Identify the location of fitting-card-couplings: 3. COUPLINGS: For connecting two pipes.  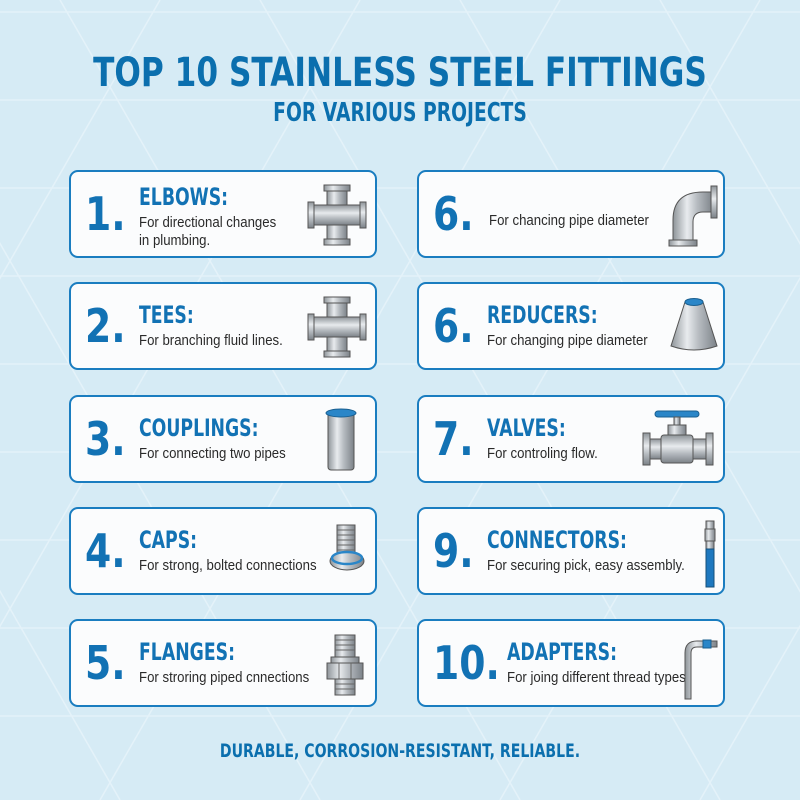
(223, 439).